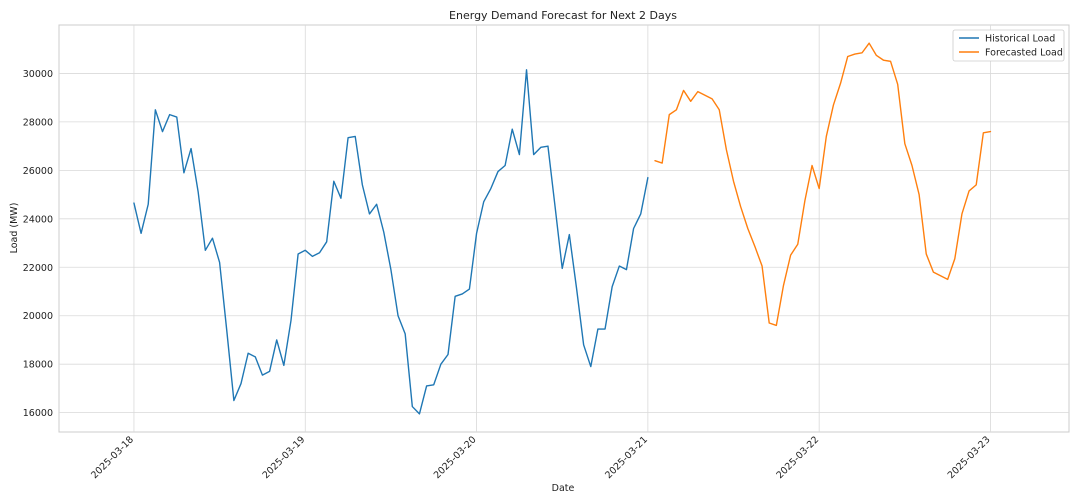 This screenshot has width=1080, height=504. I want to click on legend-box, so click(1008, 45).